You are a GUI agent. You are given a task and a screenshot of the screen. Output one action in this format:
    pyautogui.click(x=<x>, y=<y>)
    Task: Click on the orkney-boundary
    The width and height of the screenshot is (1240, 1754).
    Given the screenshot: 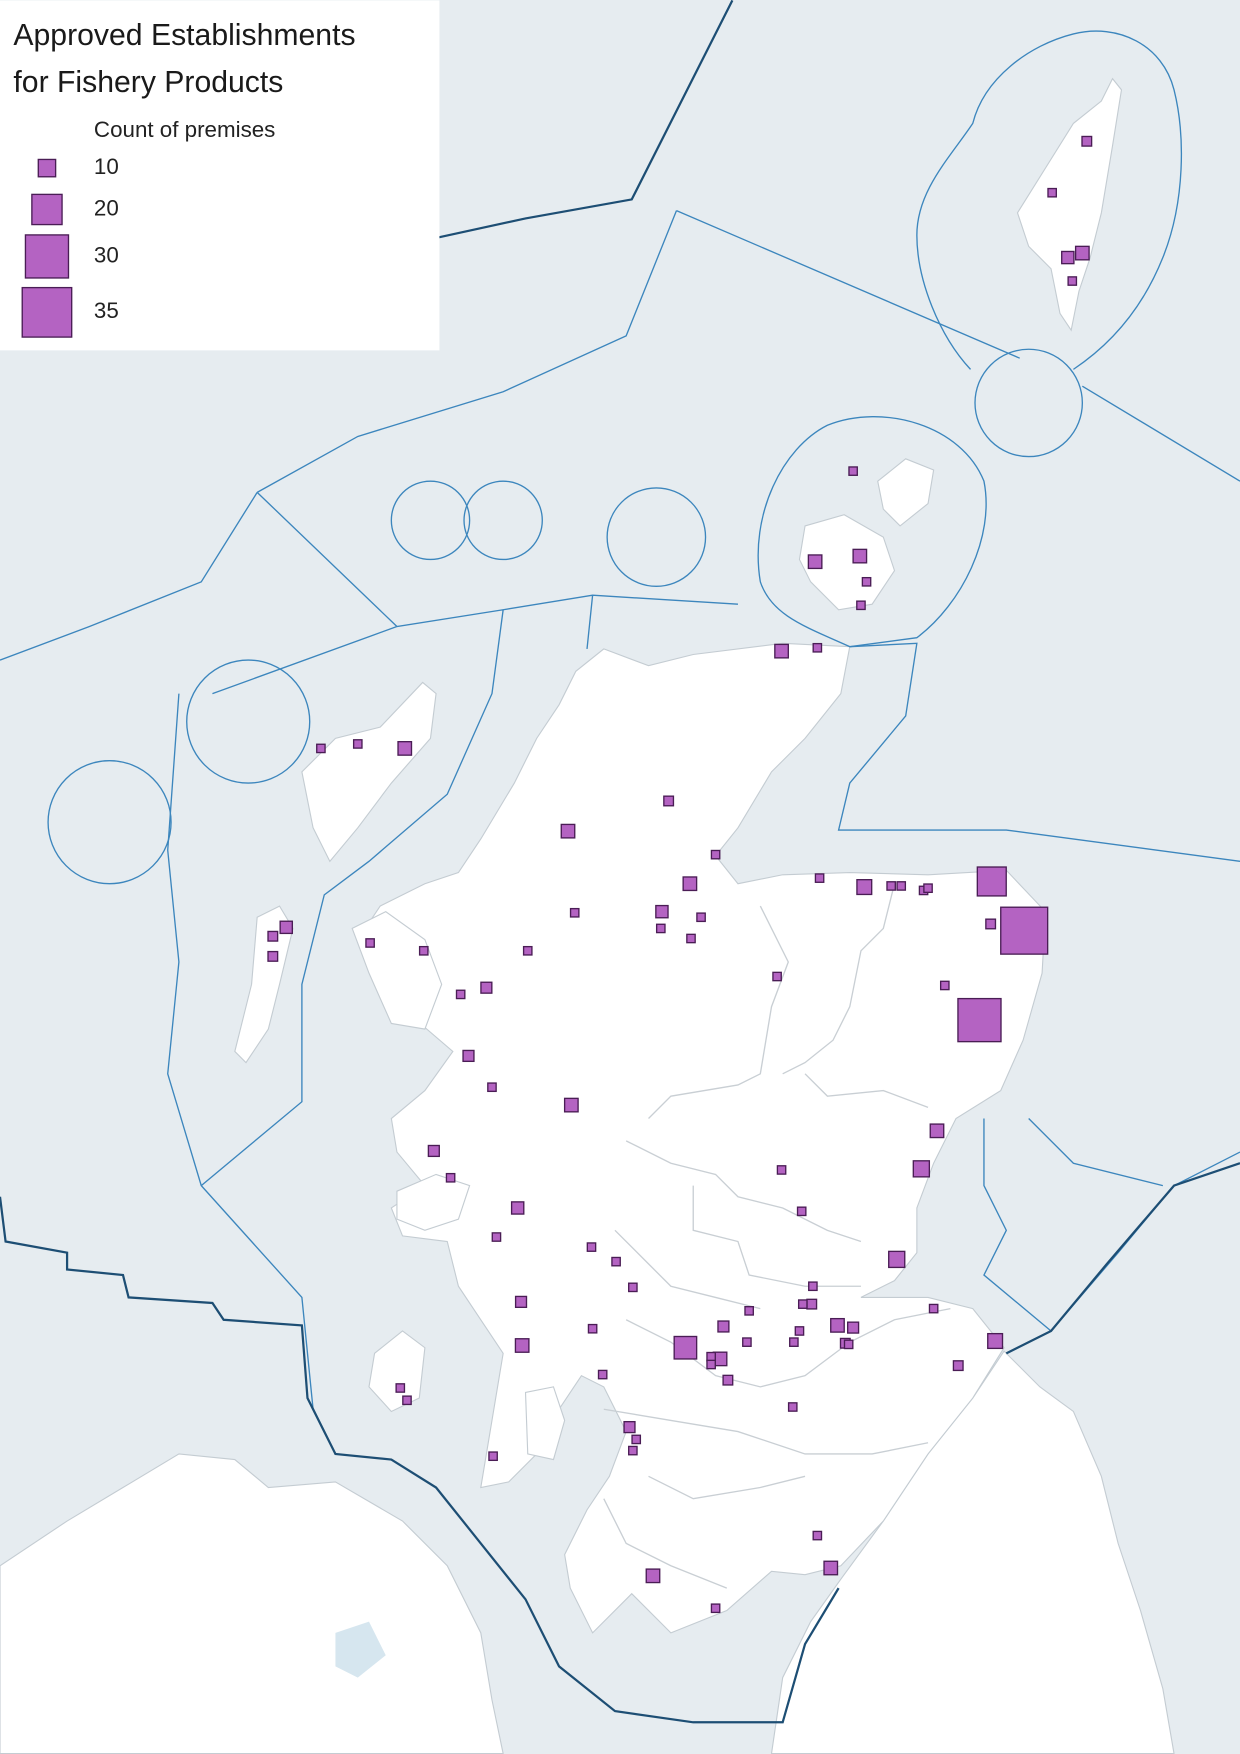 What is the action you would take?
    pyautogui.click(x=872, y=532)
    